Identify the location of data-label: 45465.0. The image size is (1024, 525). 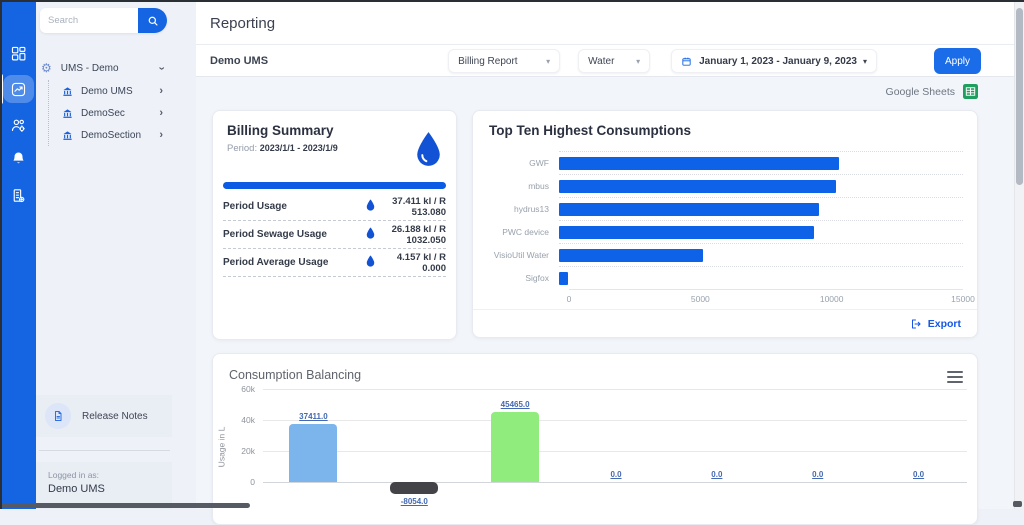
(515, 404).